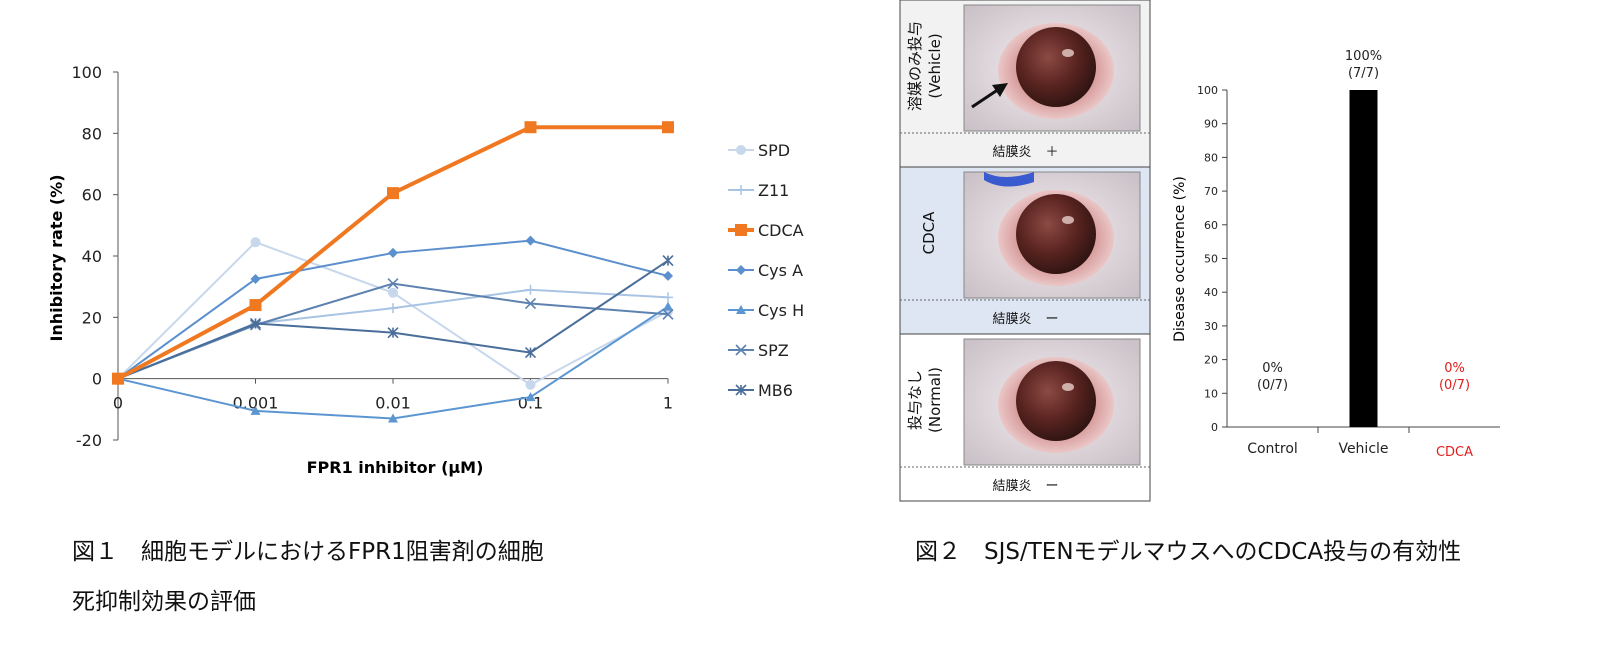 This screenshot has width=1600, height=649. I want to click on legend-label: SPZ, so click(773, 350).